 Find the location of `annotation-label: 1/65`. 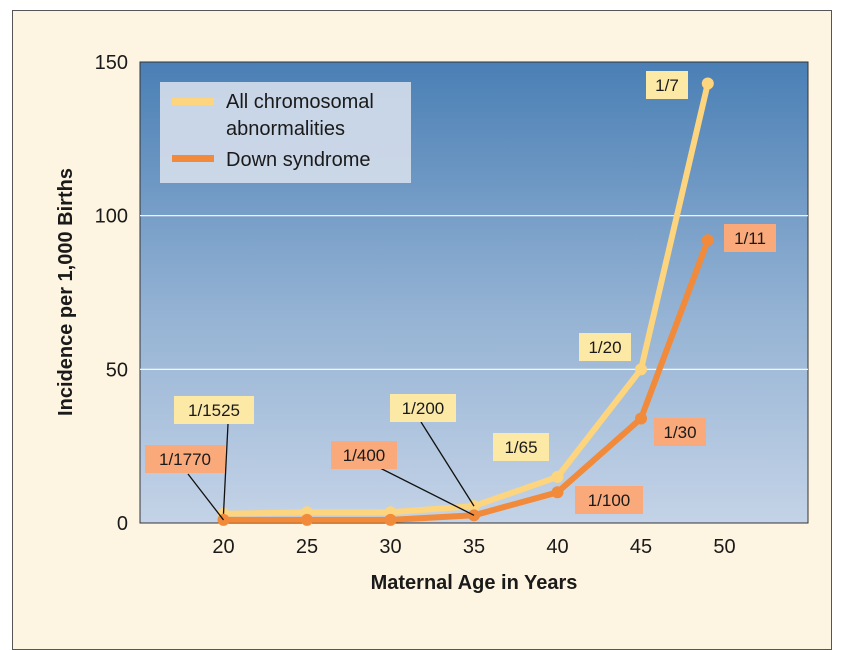

annotation-label: 1/65 is located at coordinates (520, 447).